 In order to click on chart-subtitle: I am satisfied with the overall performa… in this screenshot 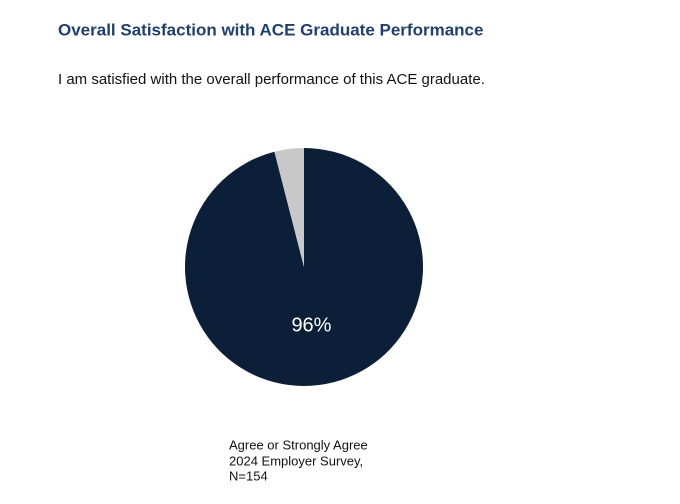, I will do `click(271, 79)`.